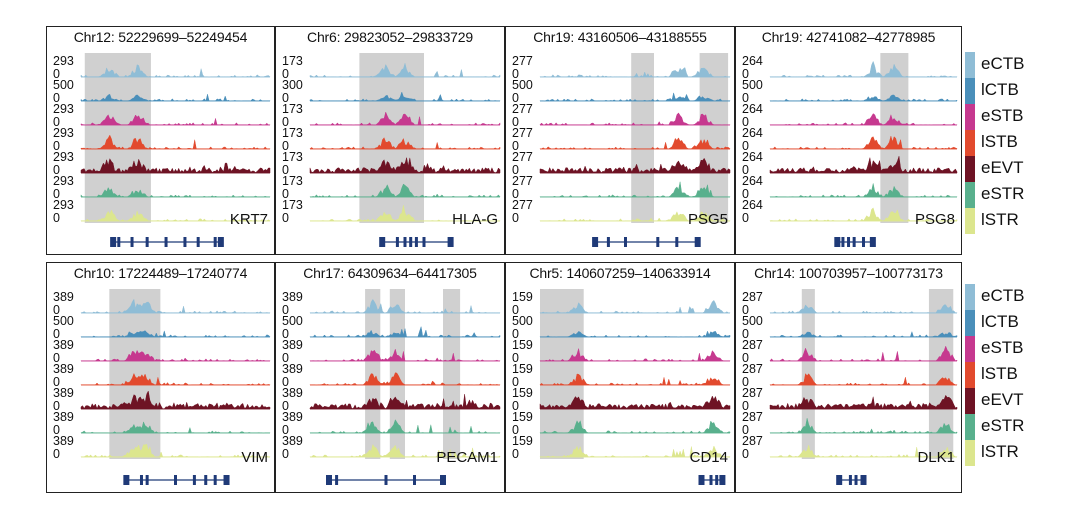 Image resolution: width=1091 pixels, height=506 pixels. What do you see at coordinates (160, 37) in the screenshot?
I see `panel-coordinates: Chr12: 52229699–52249454` at bounding box center [160, 37].